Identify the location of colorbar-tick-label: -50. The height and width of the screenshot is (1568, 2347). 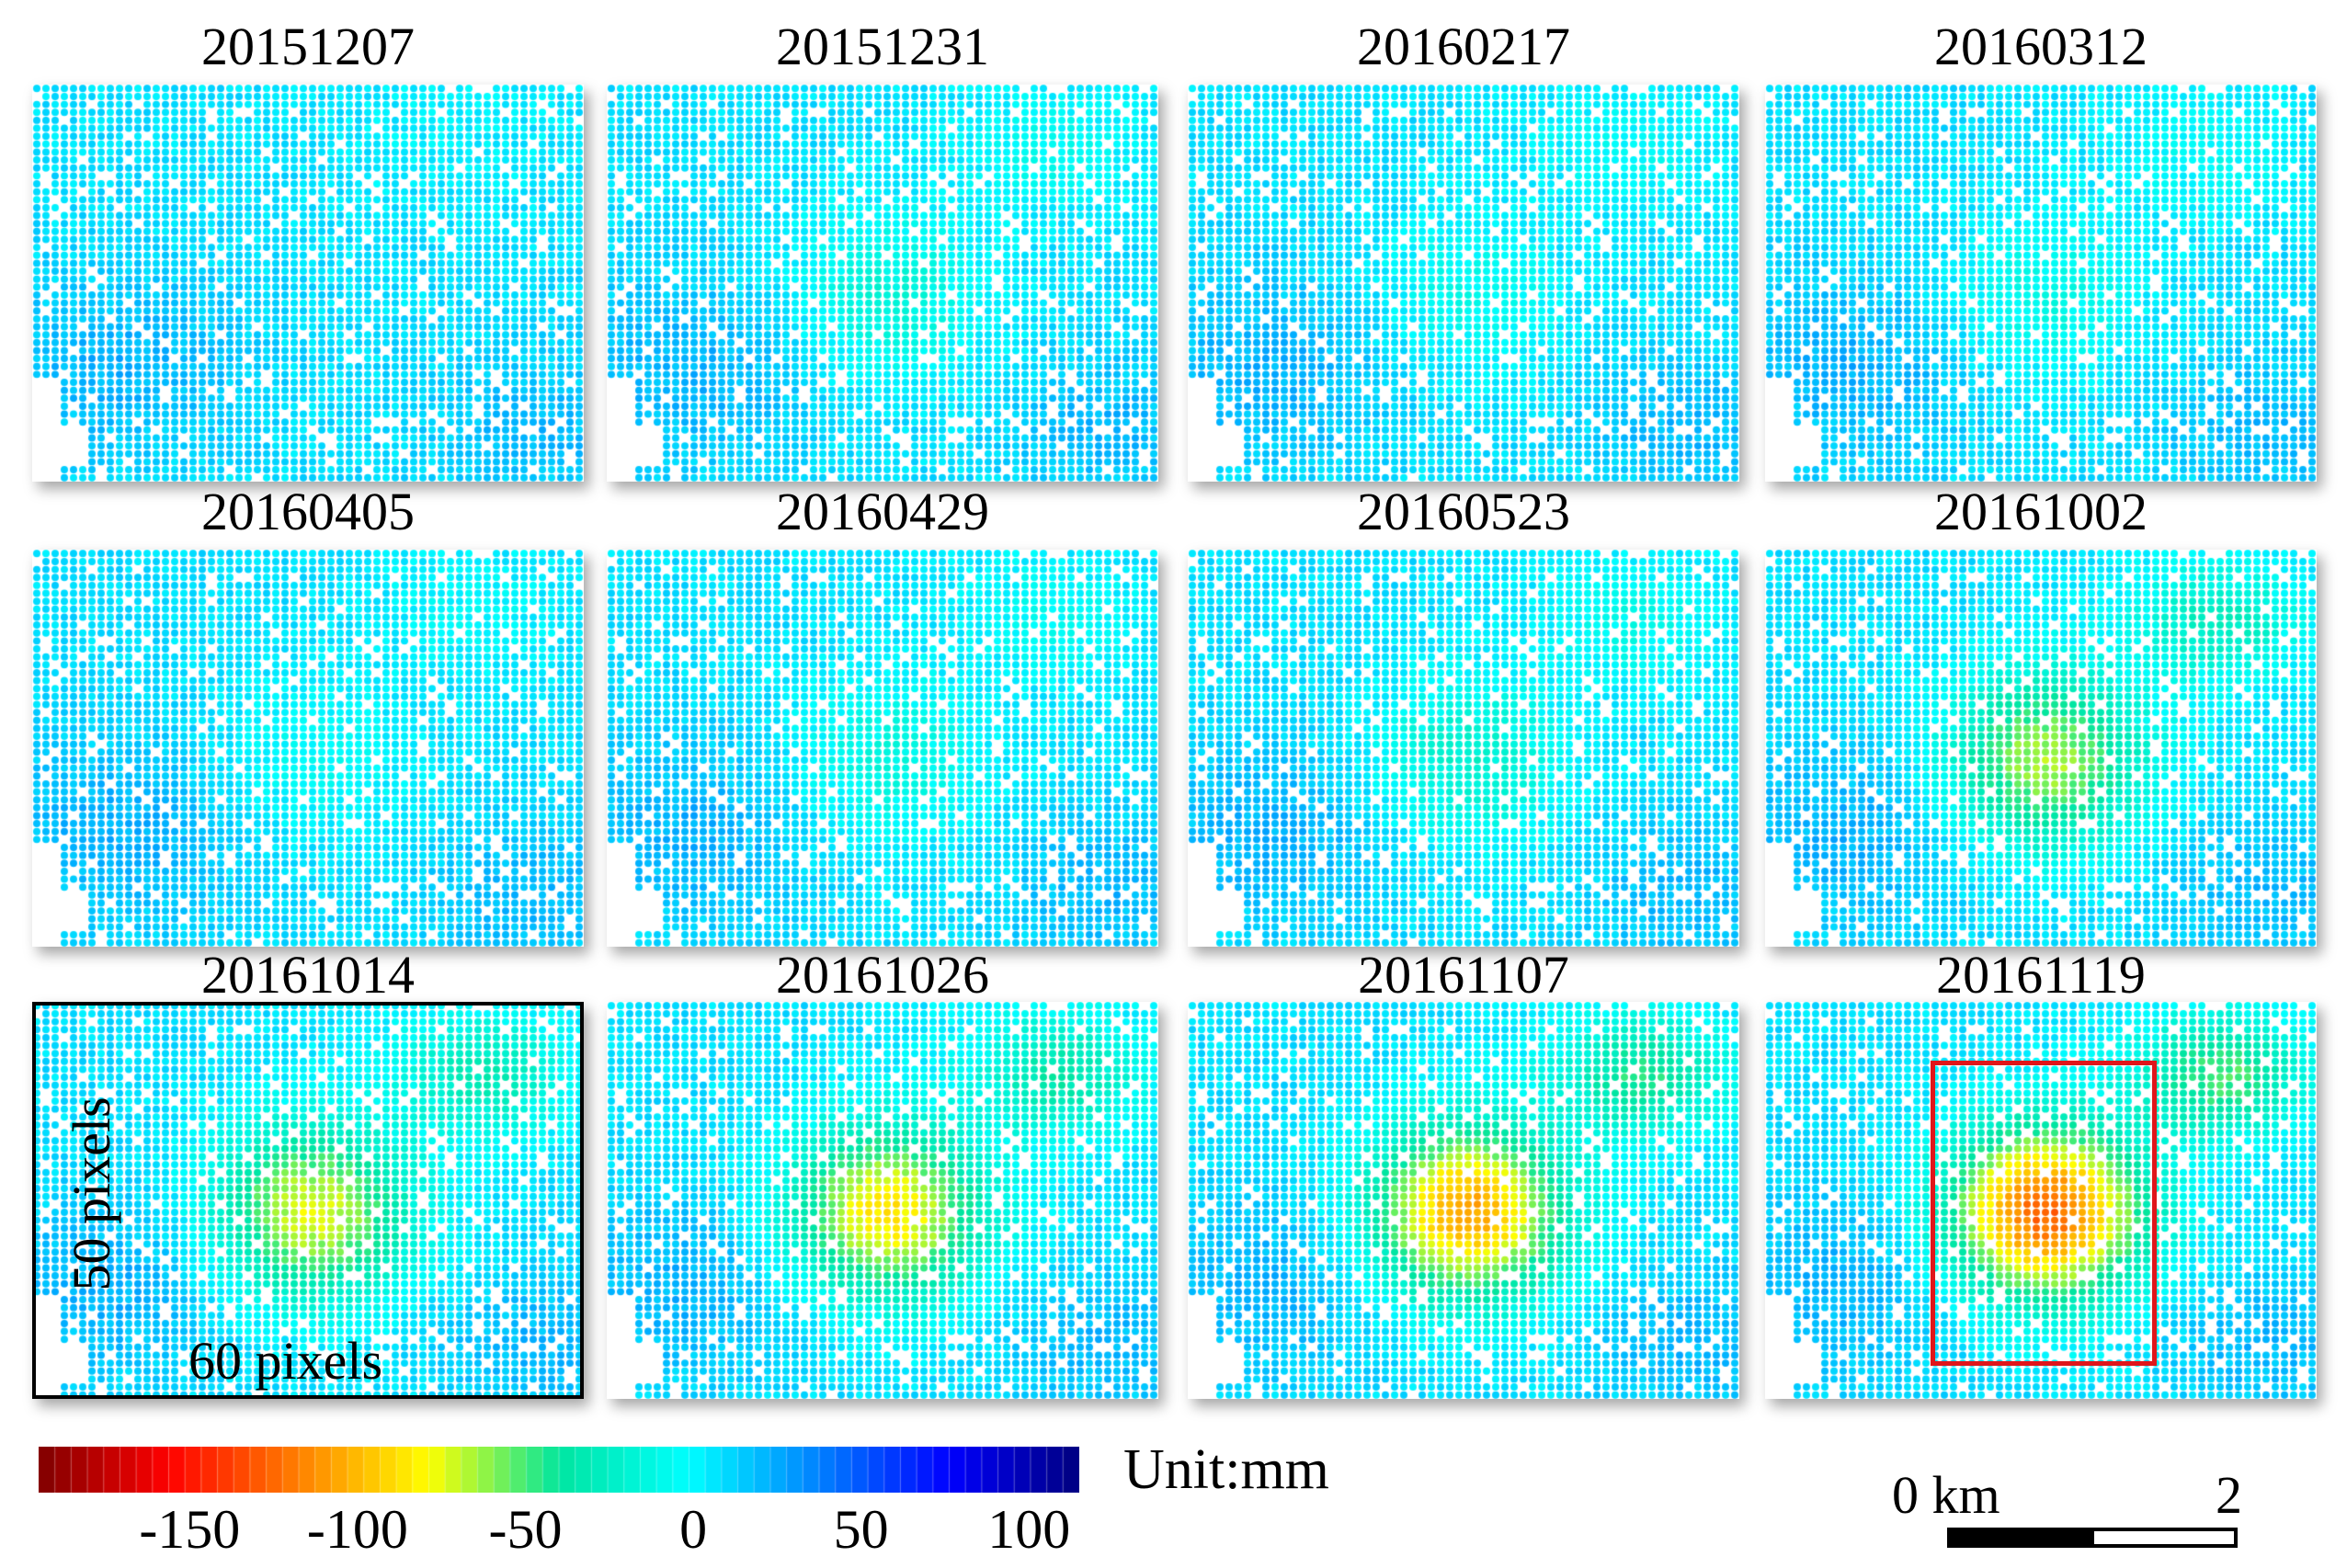
(525, 1529).